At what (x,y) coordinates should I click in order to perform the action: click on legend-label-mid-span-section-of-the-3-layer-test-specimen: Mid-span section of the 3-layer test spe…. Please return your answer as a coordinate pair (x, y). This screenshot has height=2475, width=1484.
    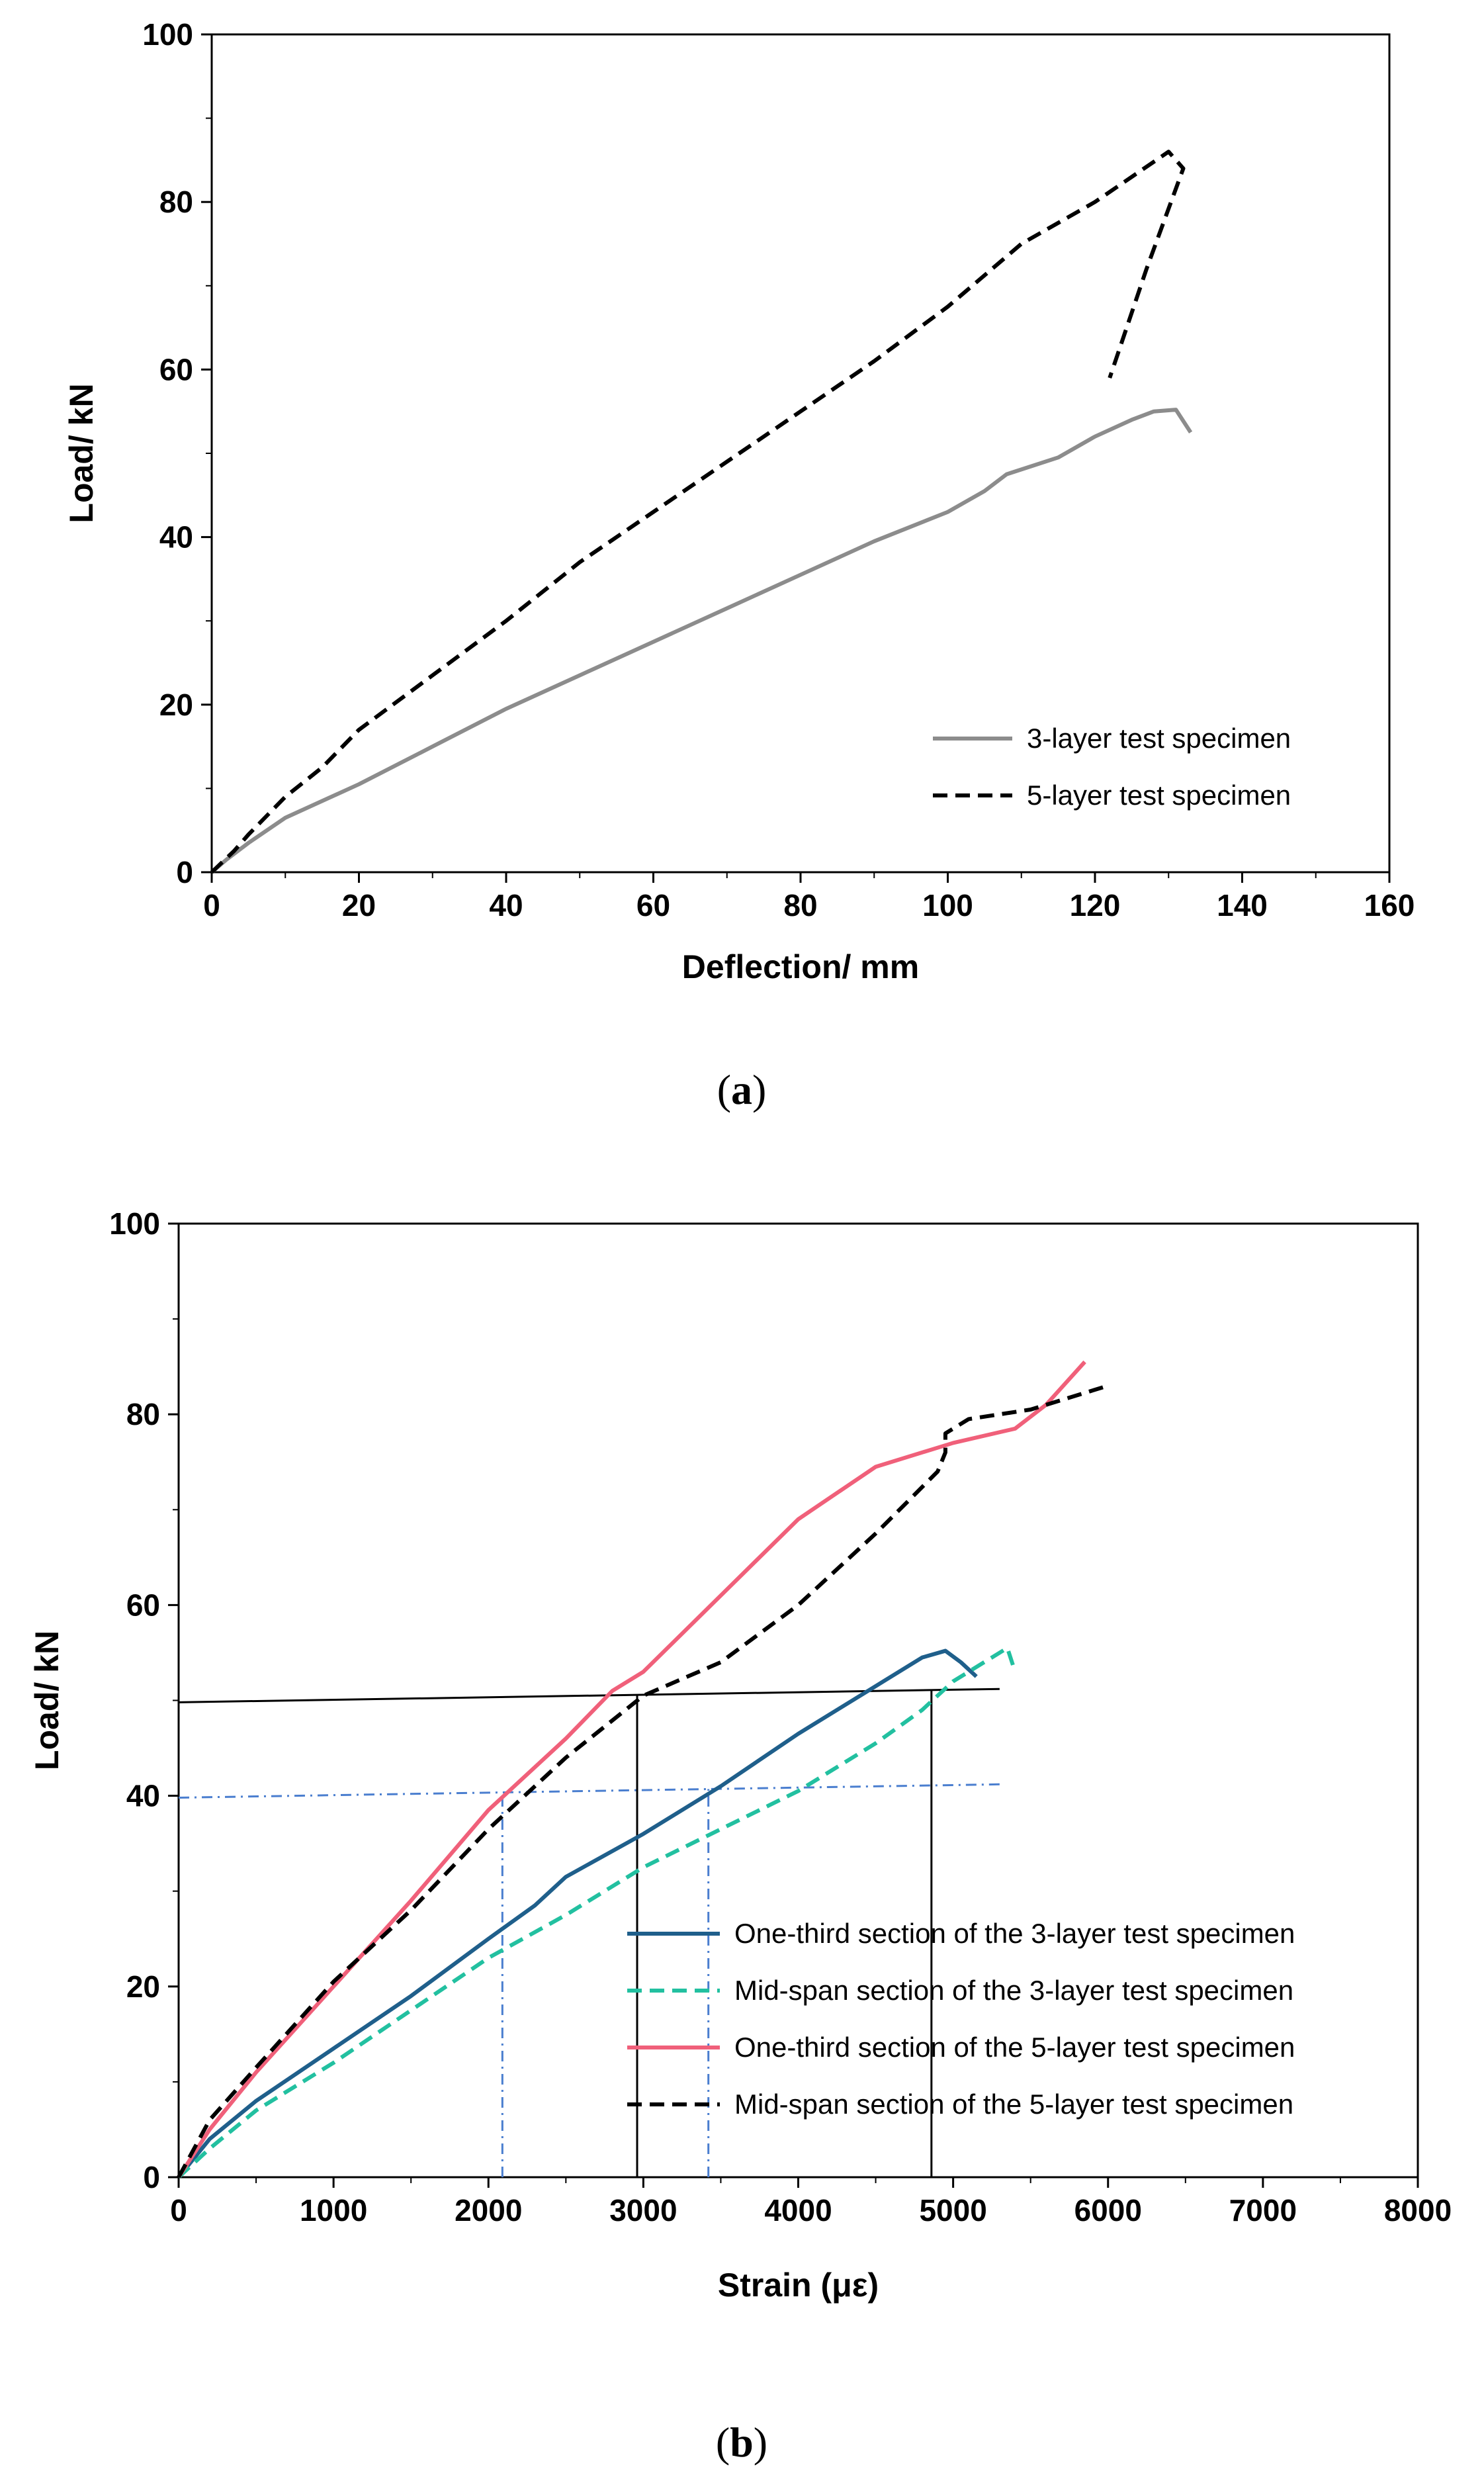
    Looking at the image, I should click on (1014, 1990).